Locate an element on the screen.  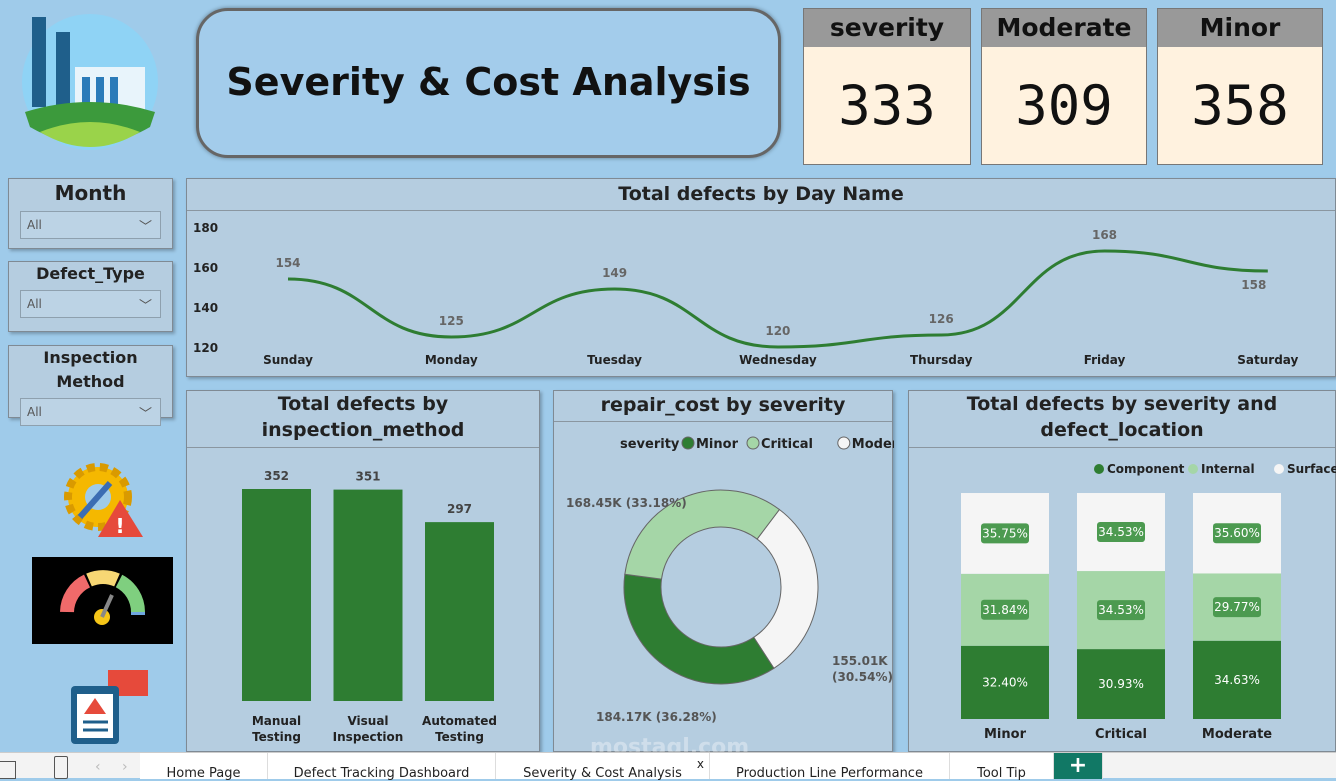
tab-severity-cost-analysis: Severity & Cost Analysis x is located at coordinates (603, 767).